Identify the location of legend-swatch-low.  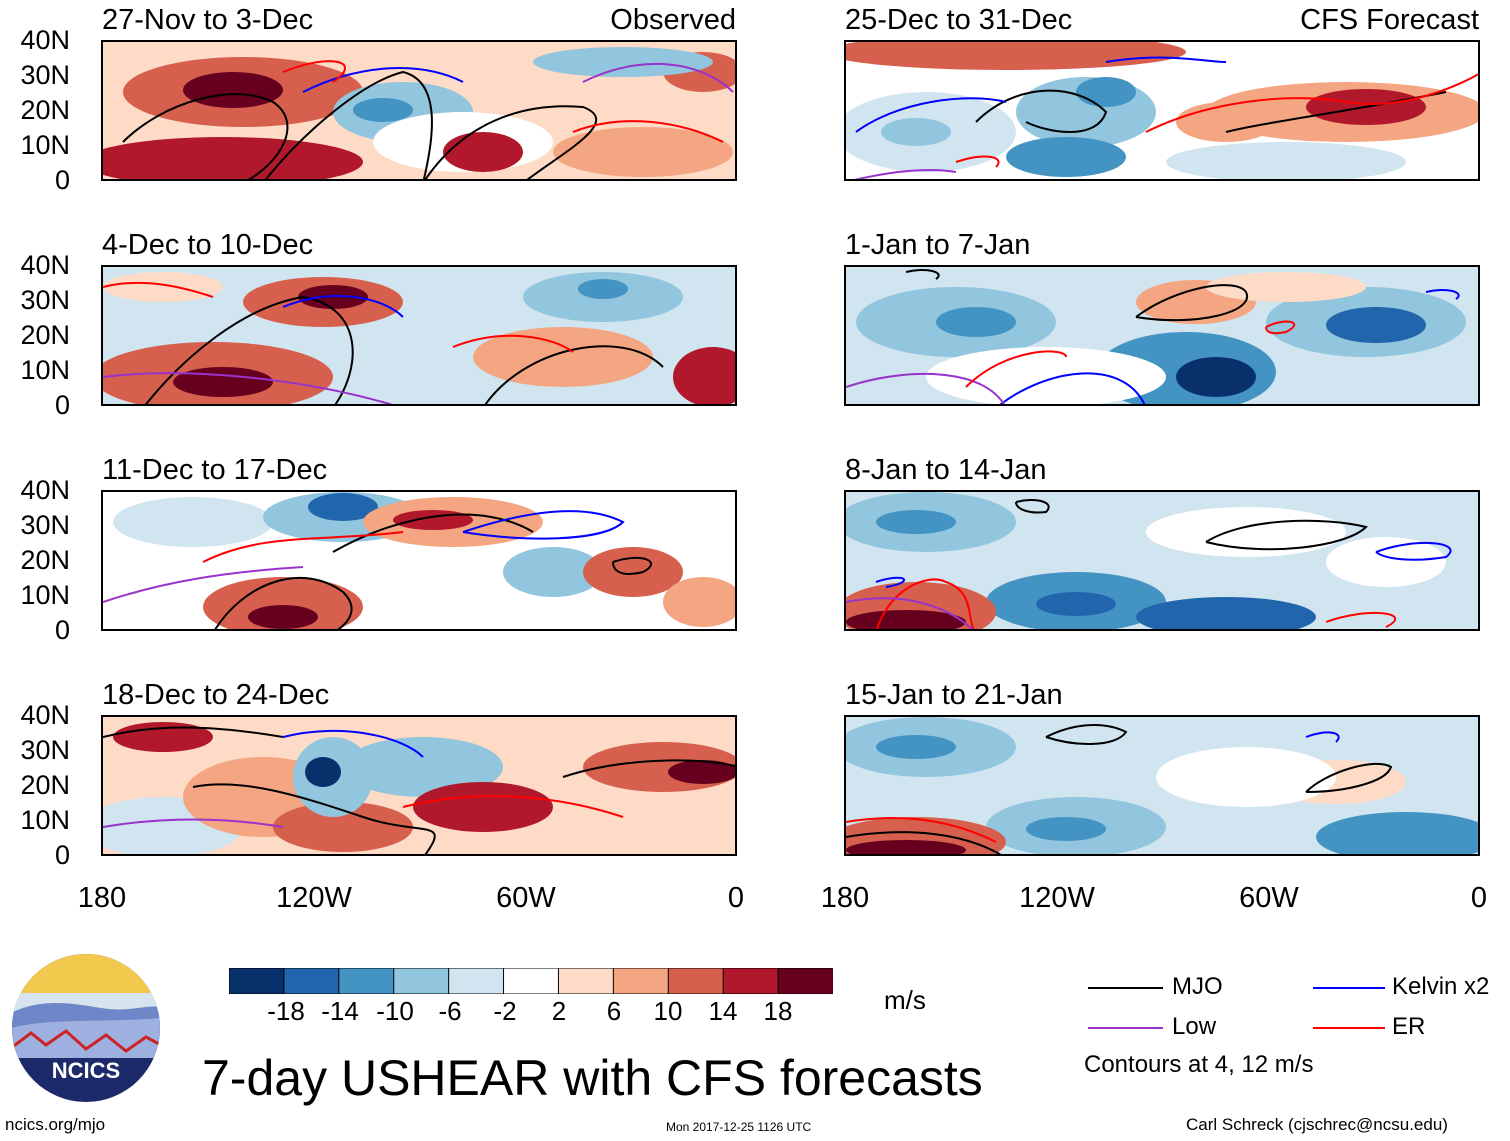
(1125, 1028).